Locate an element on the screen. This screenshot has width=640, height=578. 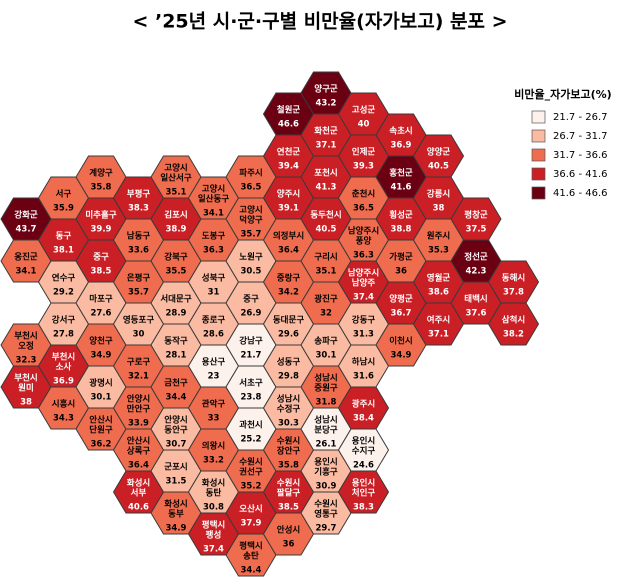
region-value: 34.9 is located at coordinates (176, 529).